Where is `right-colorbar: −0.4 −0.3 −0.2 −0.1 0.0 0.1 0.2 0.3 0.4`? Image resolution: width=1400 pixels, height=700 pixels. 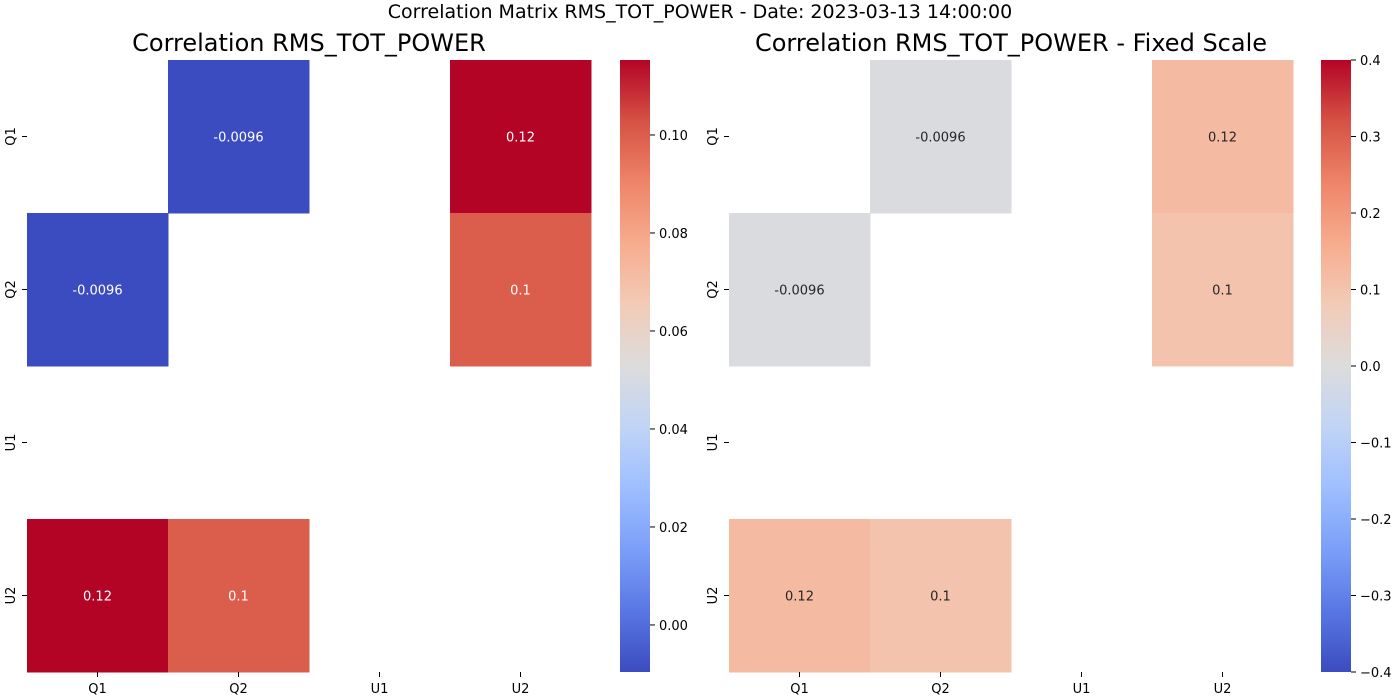
right-colorbar: −0.4 −0.3 −0.2 −0.1 0.0 0.1 0.2 0.3 0.4 is located at coordinates (1356, 367).